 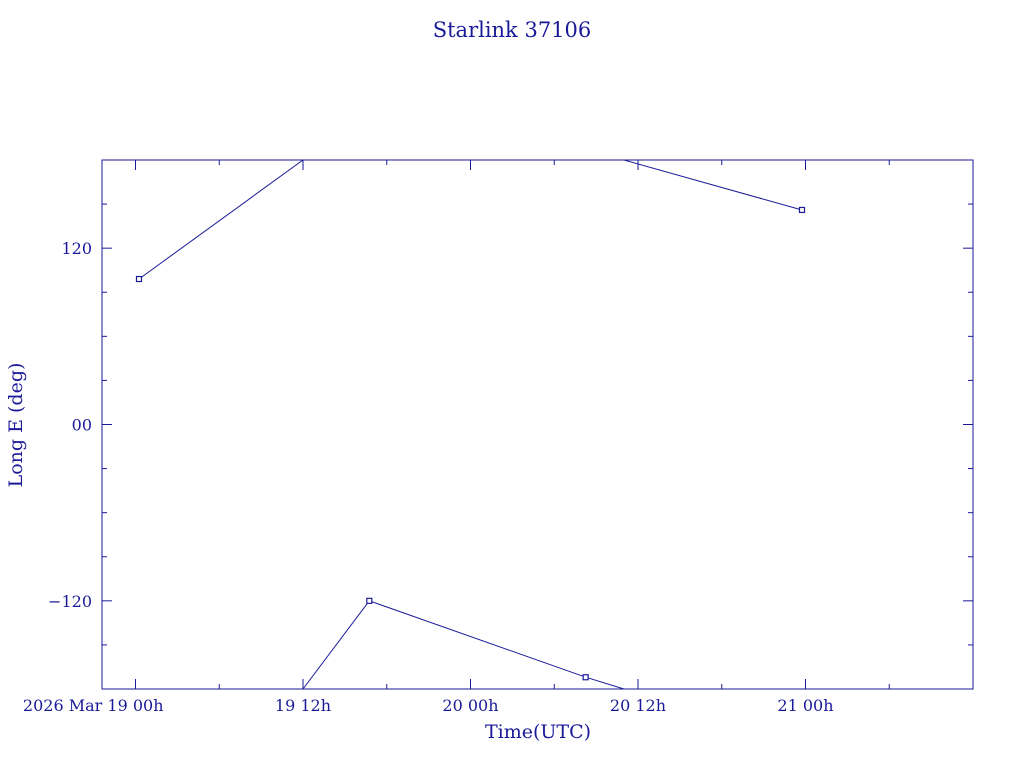 I want to click on x-tick-label: 21 00h, so click(x=805, y=705).